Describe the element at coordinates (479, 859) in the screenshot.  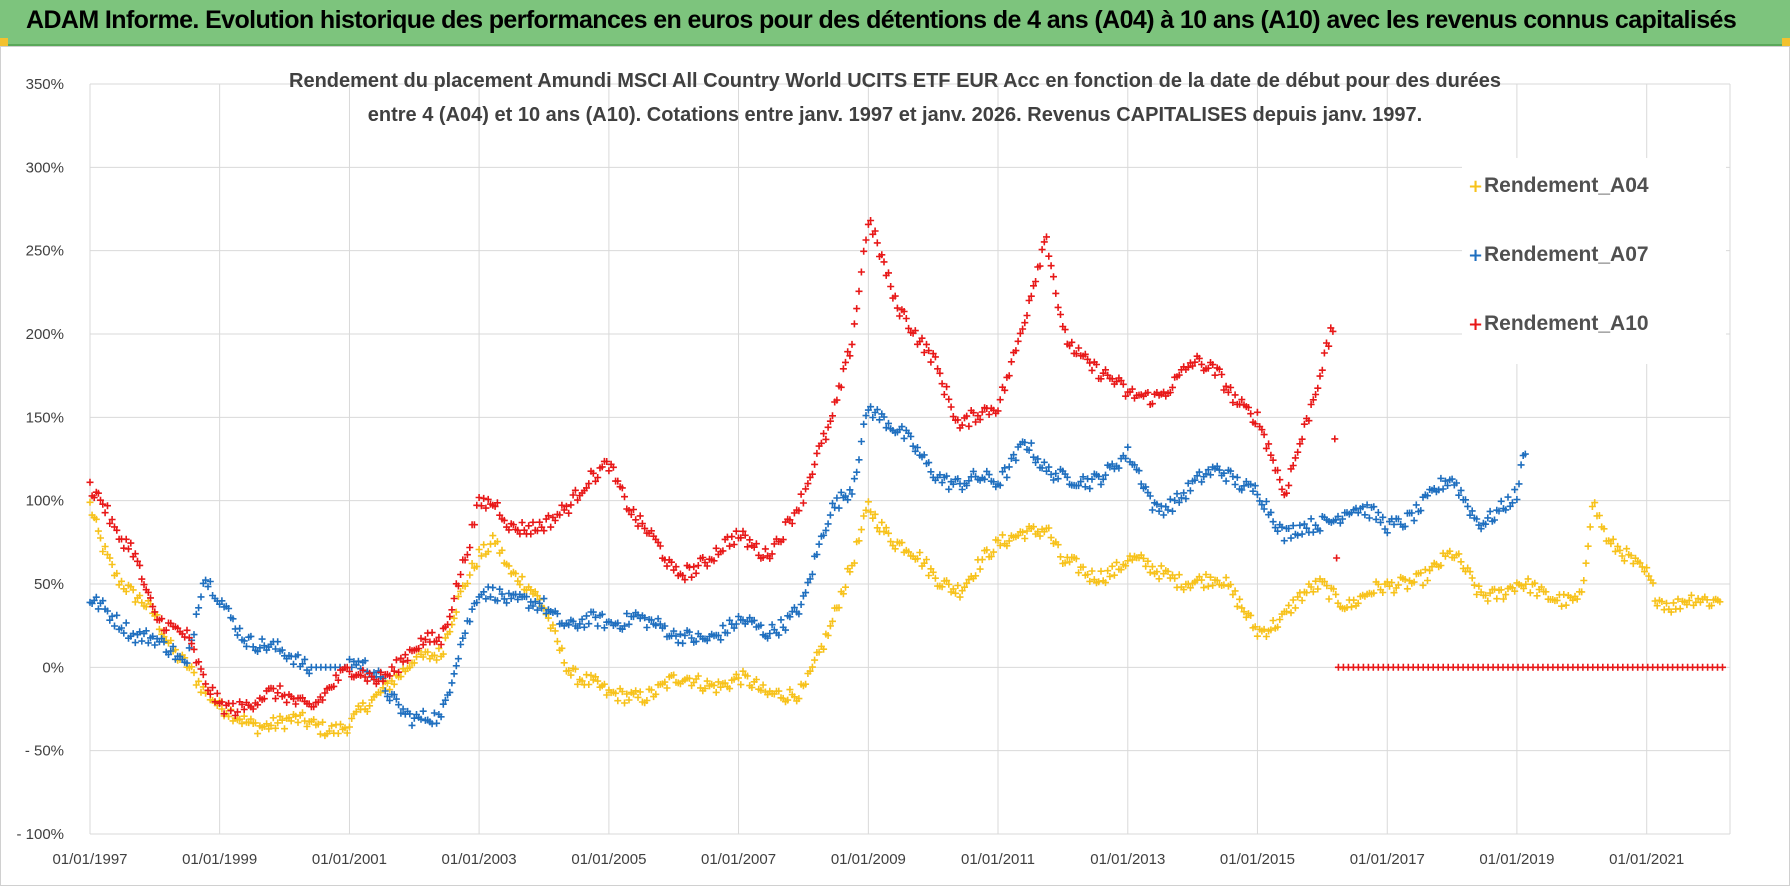
I see `x-tick-label: 01/01/2003` at that location.